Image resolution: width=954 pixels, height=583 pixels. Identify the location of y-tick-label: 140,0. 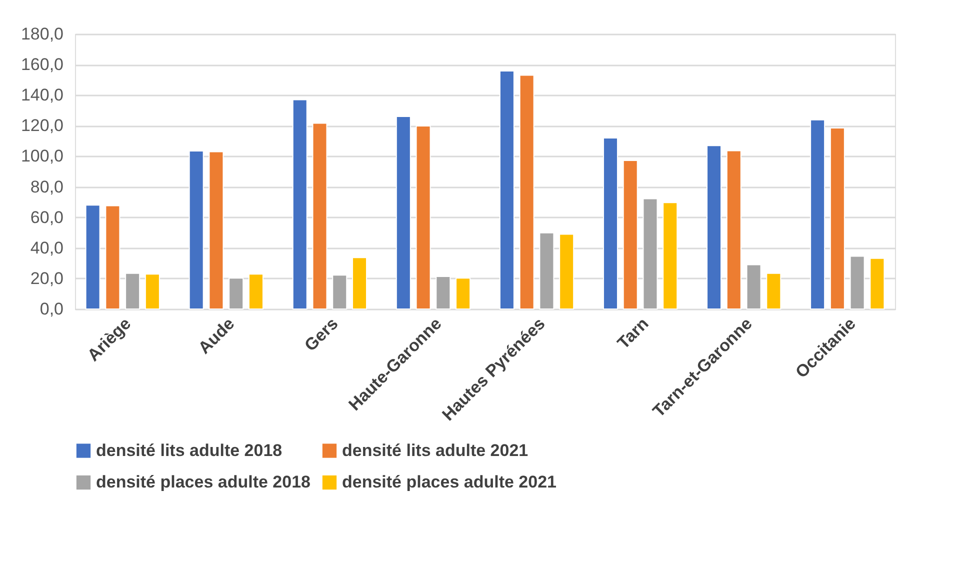
(42, 95).